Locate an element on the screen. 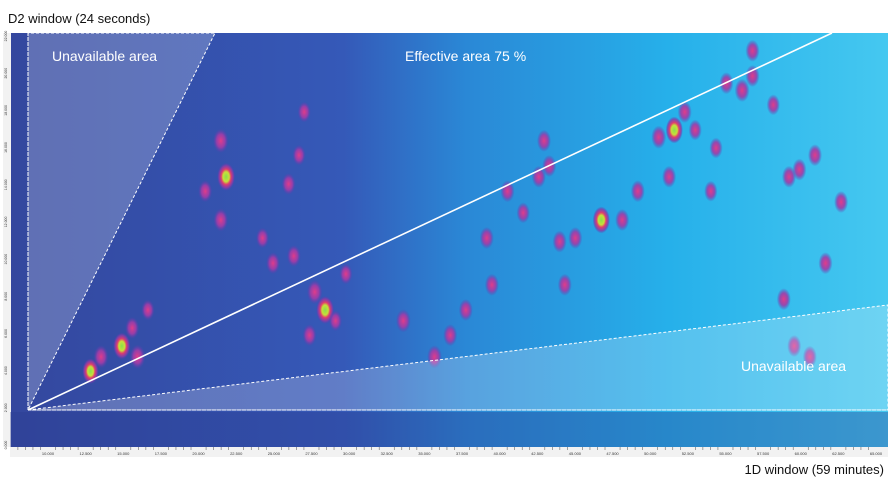 This screenshot has height=477, width=888. y-tick-label: 6.000 is located at coordinates (6, 333).